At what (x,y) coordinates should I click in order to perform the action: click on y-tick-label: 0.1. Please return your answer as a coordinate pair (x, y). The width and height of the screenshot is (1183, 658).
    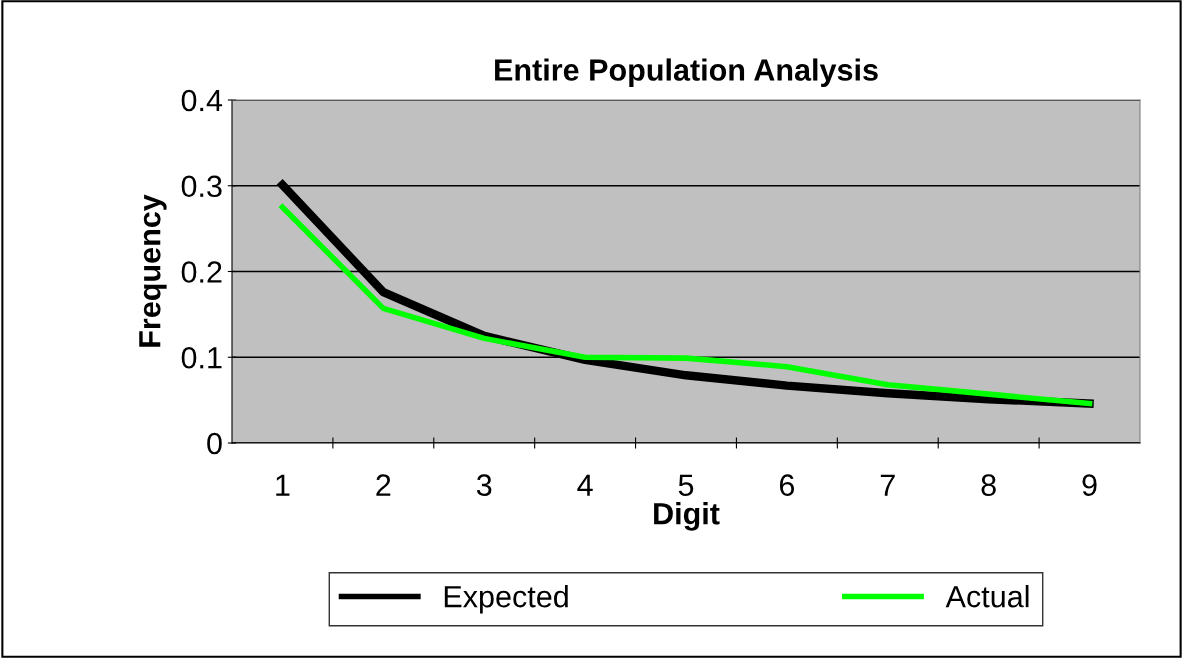
    Looking at the image, I should click on (201, 357).